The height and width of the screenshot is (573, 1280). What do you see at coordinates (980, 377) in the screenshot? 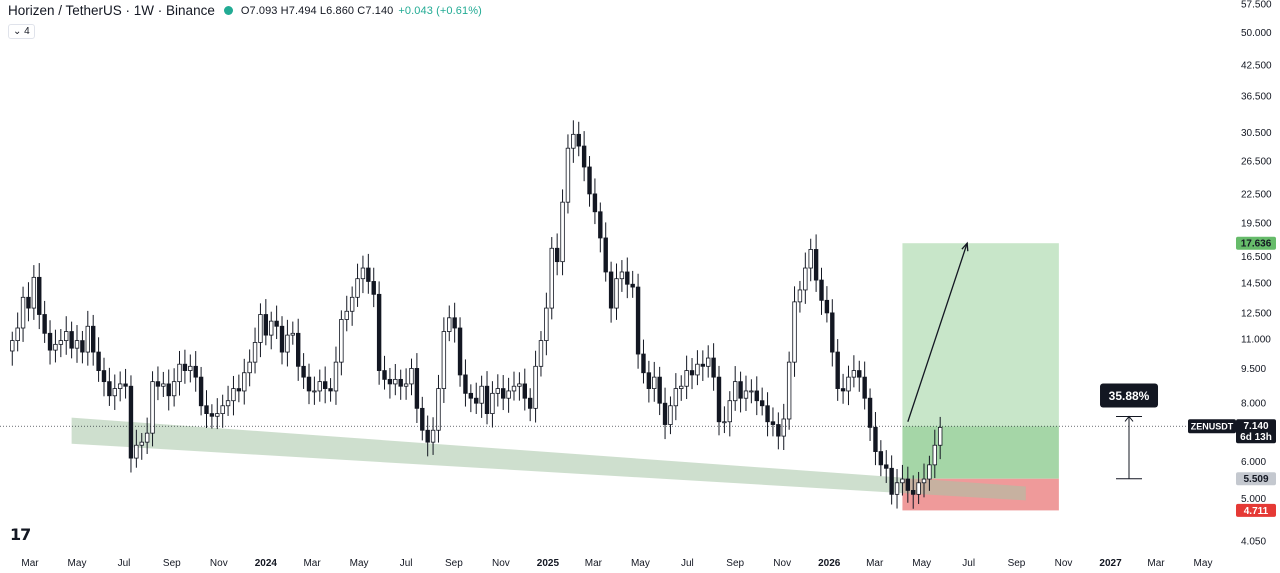
I see `position-zones` at bounding box center [980, 377].